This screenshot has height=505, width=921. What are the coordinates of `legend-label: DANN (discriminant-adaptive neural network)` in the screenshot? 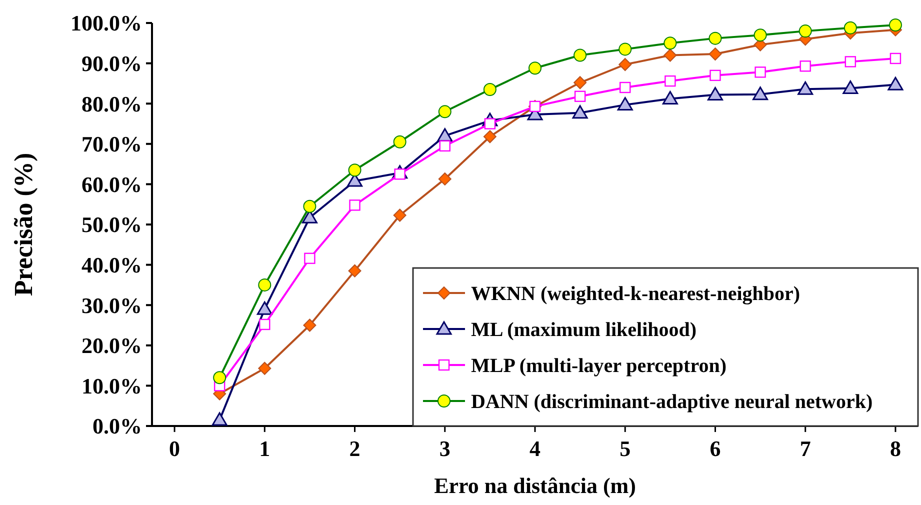 It's located at (672, 402).